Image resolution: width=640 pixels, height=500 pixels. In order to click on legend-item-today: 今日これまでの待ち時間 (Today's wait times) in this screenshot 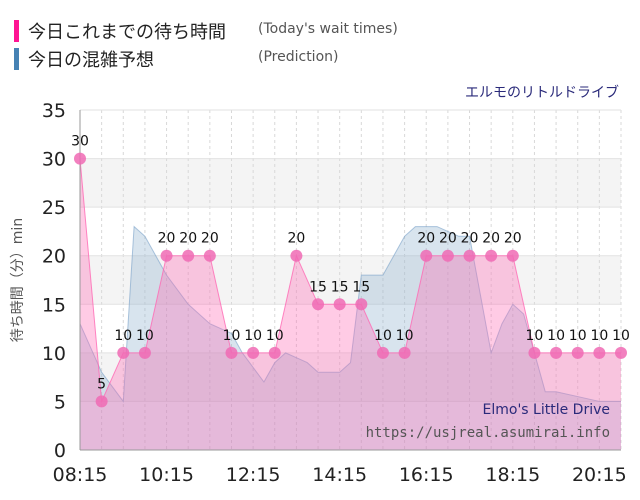, I will do `click(224, 31)`.